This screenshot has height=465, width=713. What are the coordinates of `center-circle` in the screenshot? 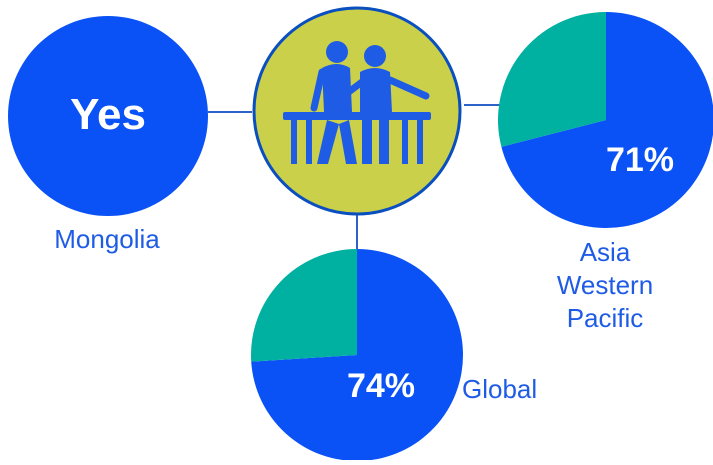 It's located at (357, 111).